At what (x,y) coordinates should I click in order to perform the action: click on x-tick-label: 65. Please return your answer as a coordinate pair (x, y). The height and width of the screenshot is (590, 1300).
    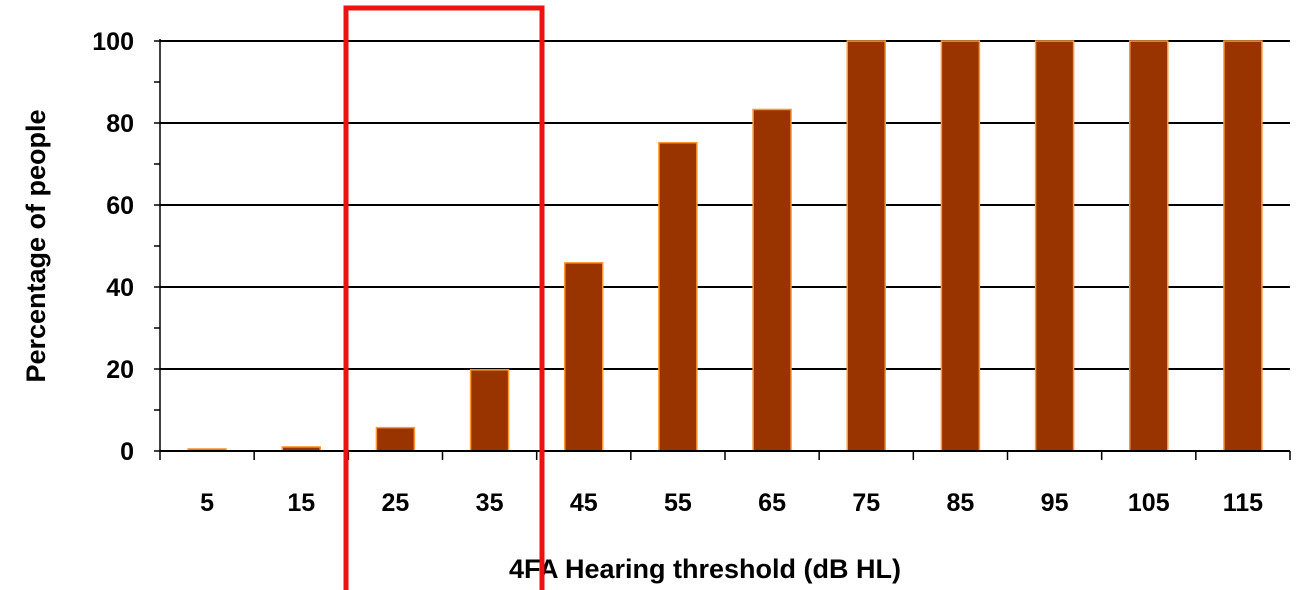
    Looking at the image, I should click on (772, 503).